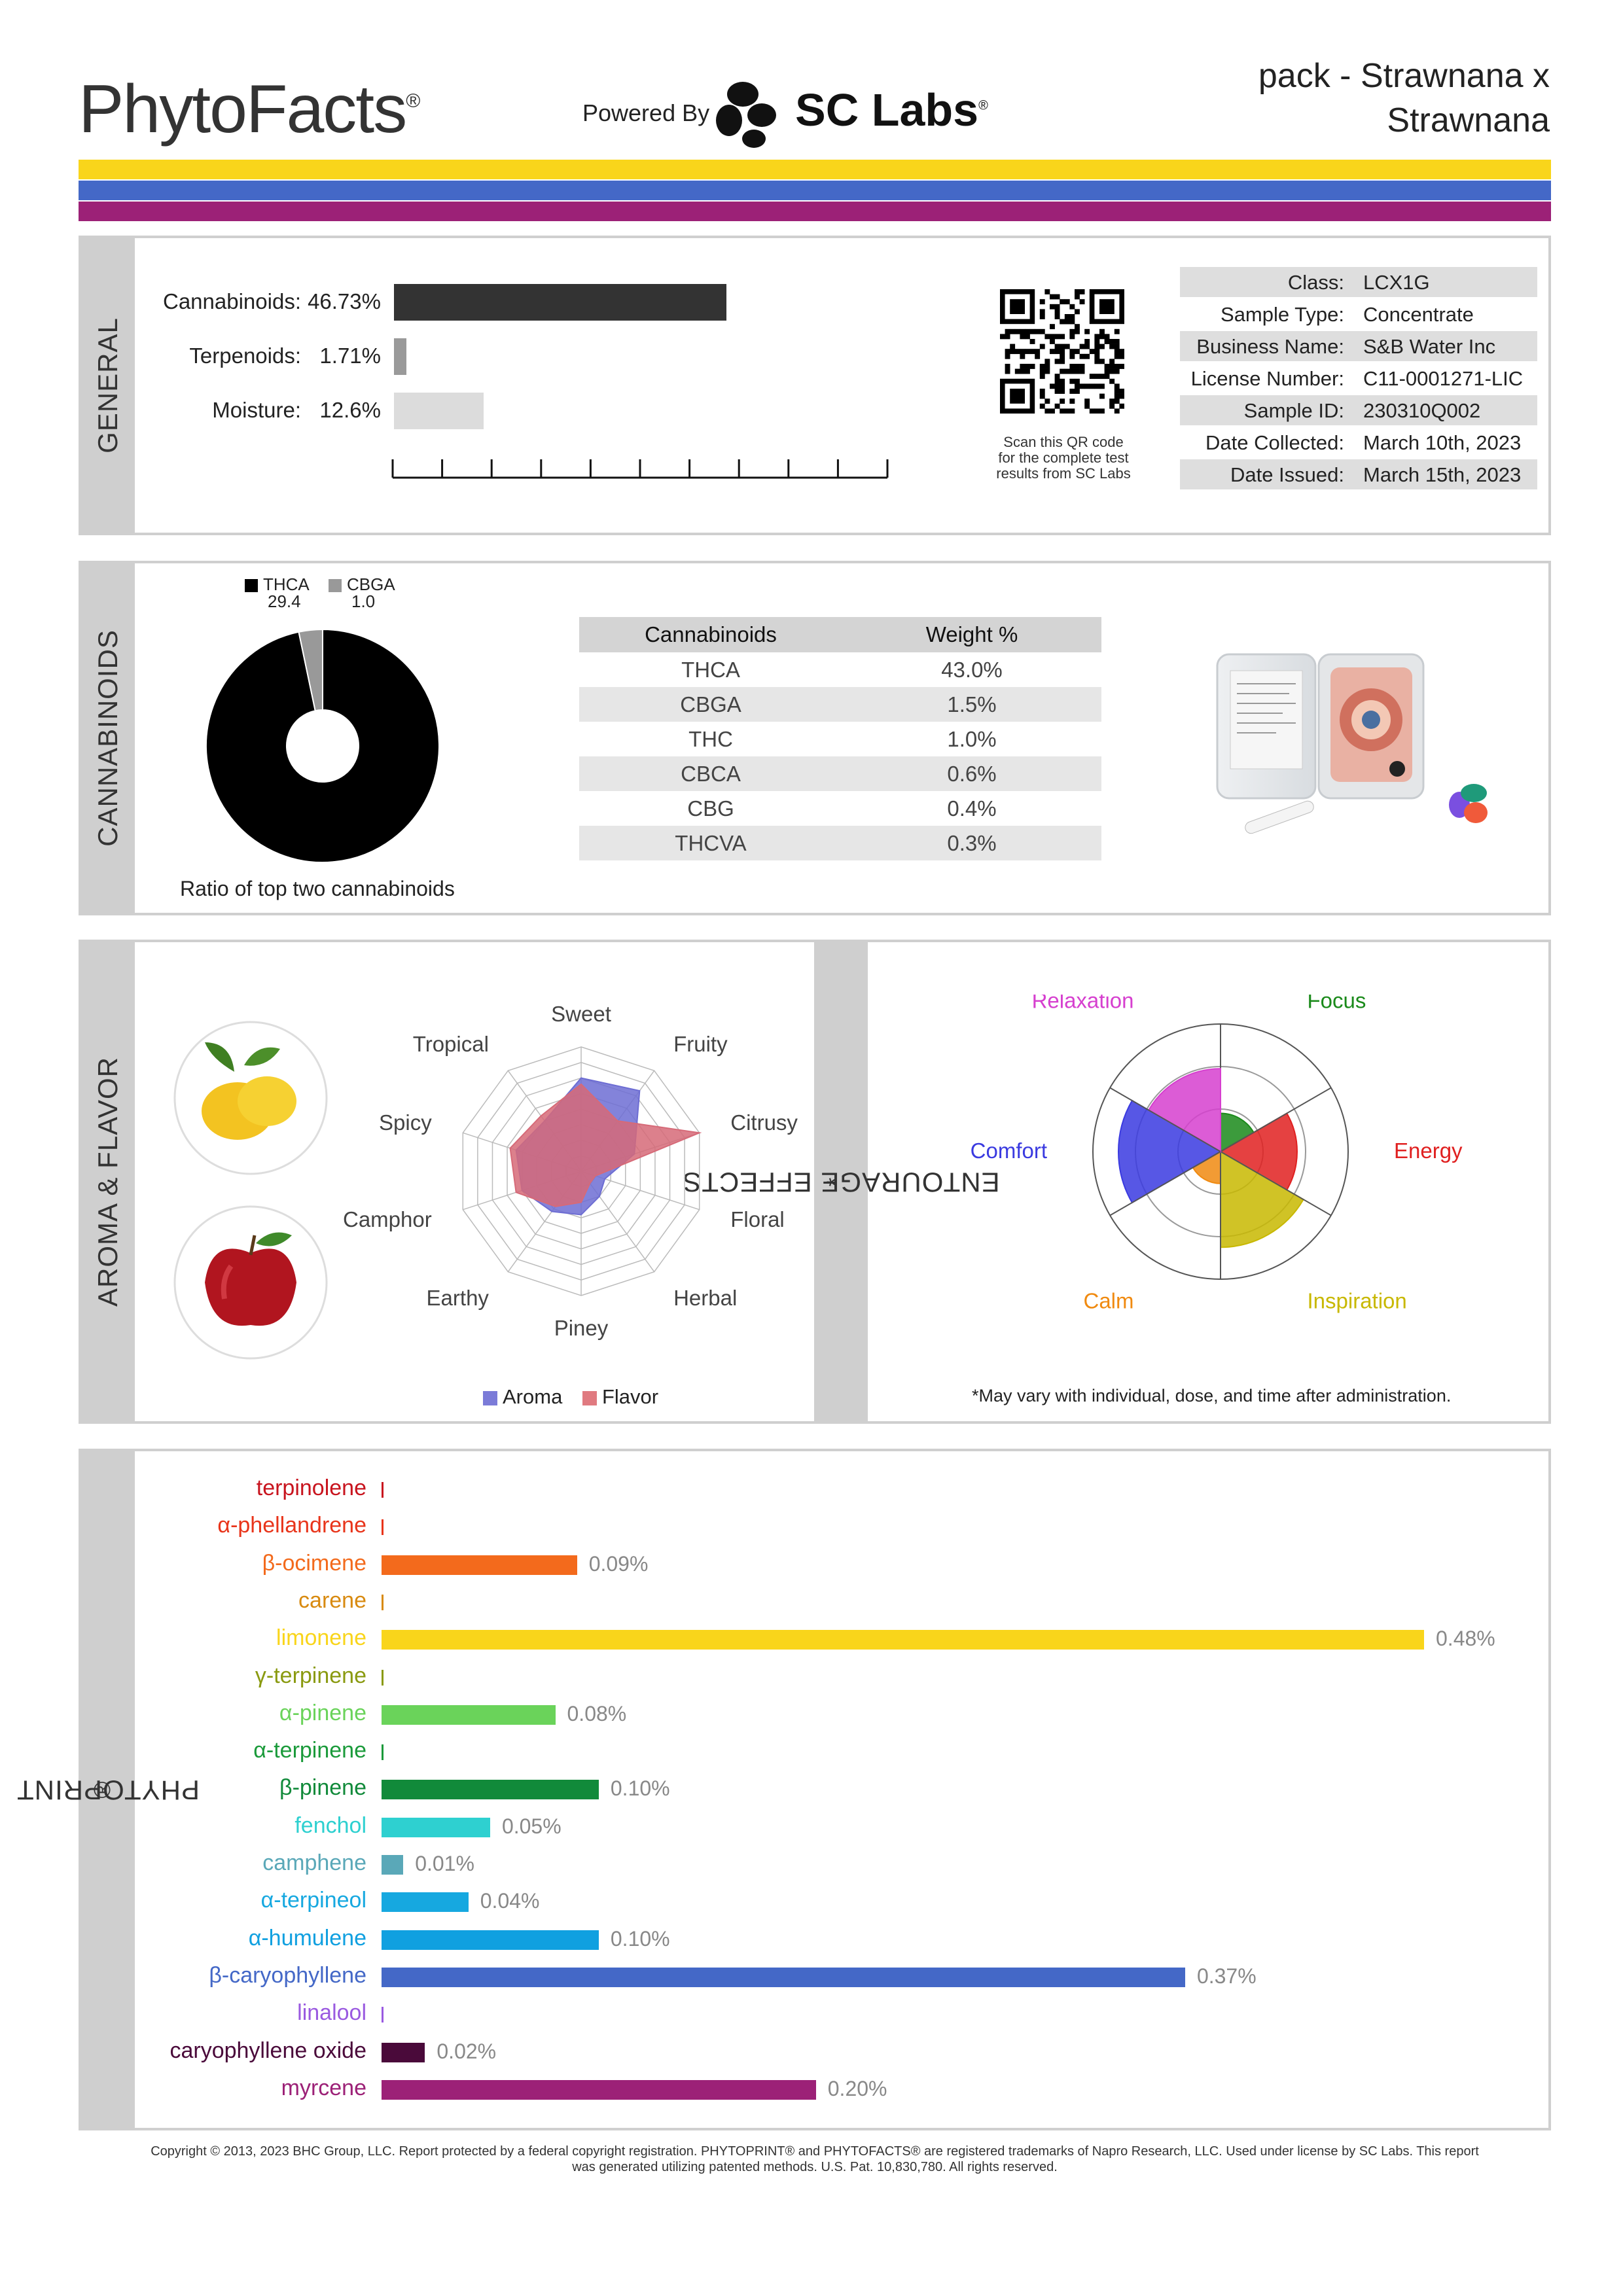  Describe the element at coordinates (1184, 1110) in the screenshot. I see `effect-wedge-relaxation` at that location.